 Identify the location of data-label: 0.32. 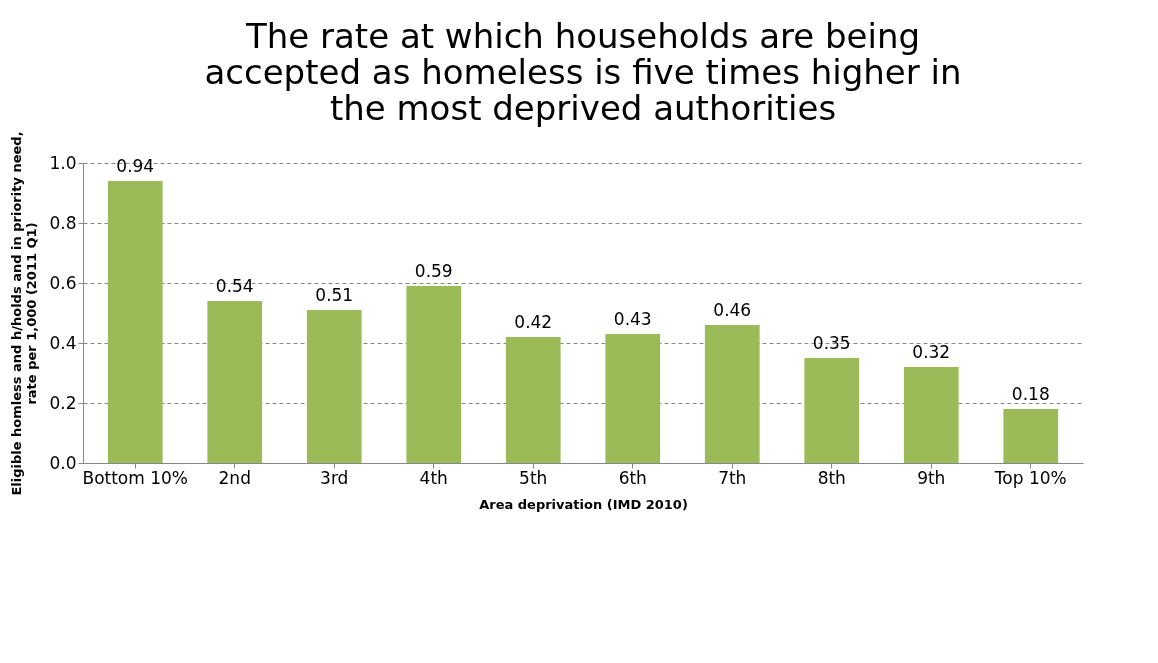
(931, 352).